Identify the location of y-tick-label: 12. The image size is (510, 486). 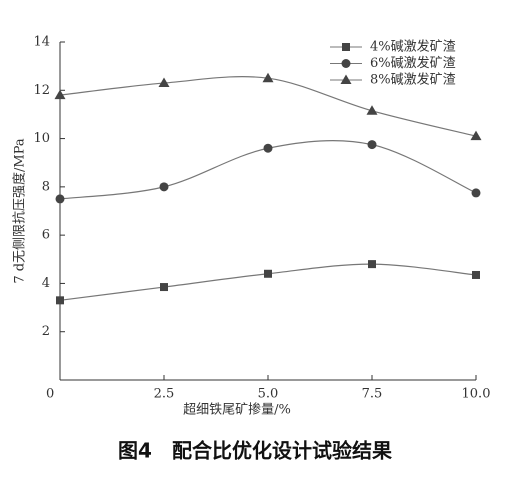
(41, 90).